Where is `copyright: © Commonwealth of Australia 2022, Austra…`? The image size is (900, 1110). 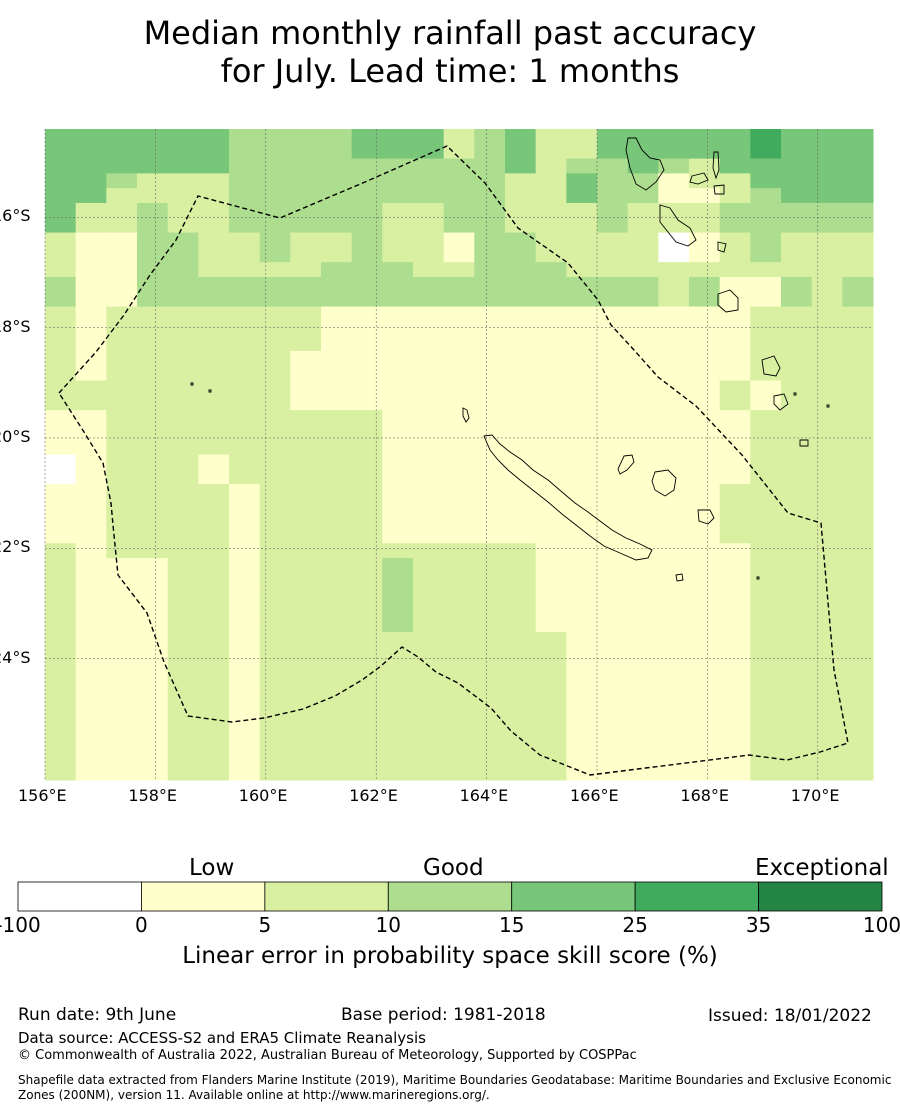 copyright: © Commonwealth of Australia 2022, Austra… is located at coordinates (327, 1055).